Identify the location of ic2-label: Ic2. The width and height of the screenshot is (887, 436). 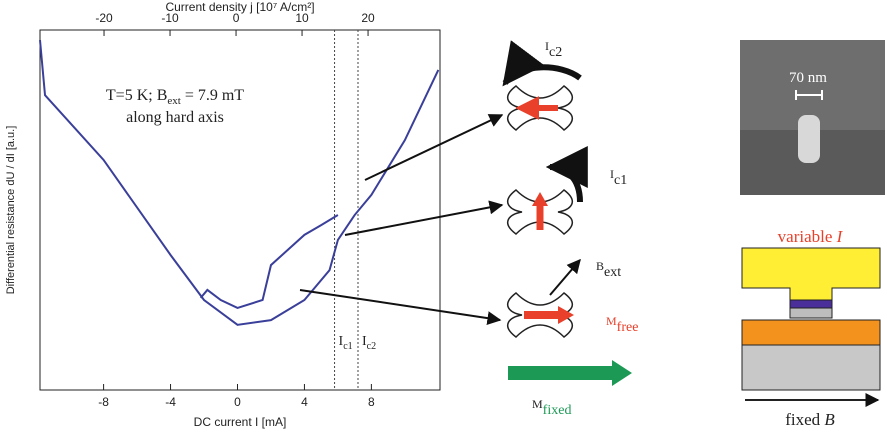
(553, 49).